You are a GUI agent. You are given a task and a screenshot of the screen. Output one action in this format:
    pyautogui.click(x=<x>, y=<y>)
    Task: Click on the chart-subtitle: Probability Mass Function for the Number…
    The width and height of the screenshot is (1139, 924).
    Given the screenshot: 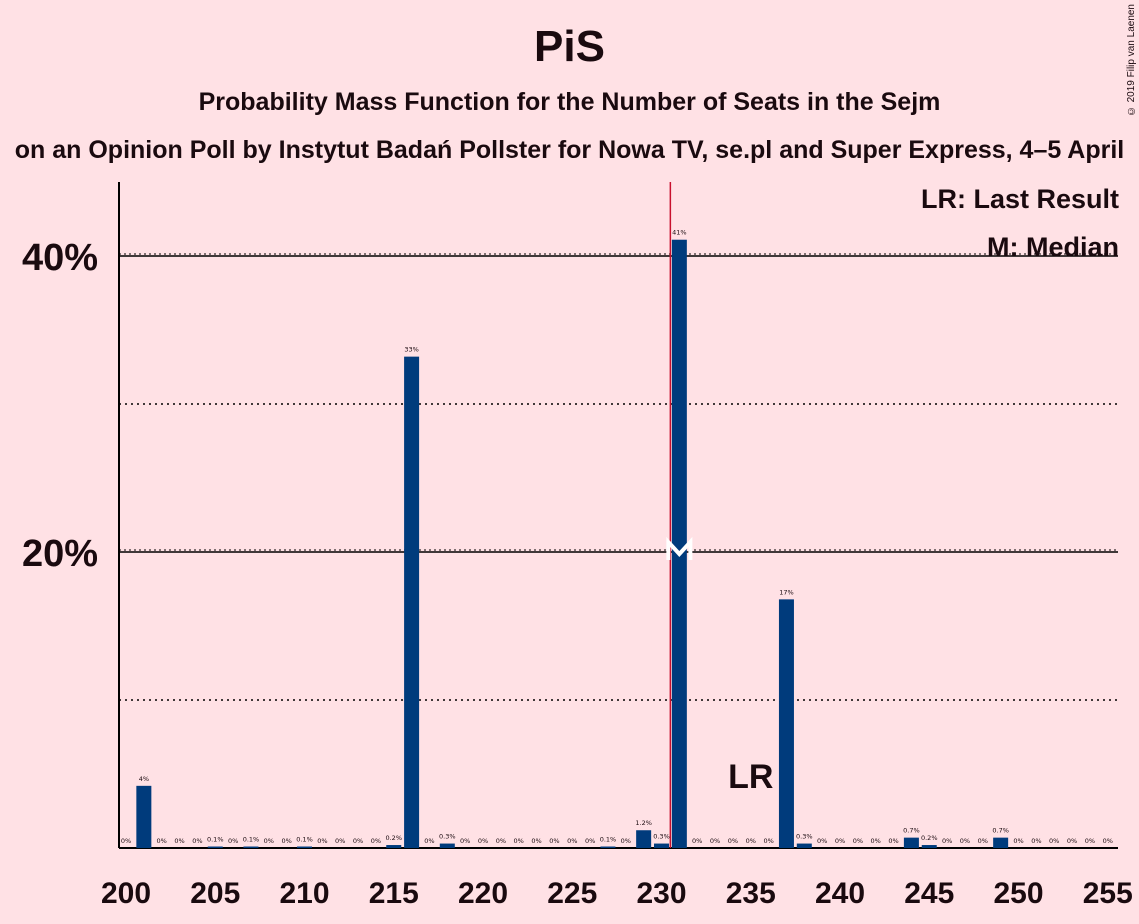 What is the action you would take?
    pyautogui.click(x=569, y=102)
    